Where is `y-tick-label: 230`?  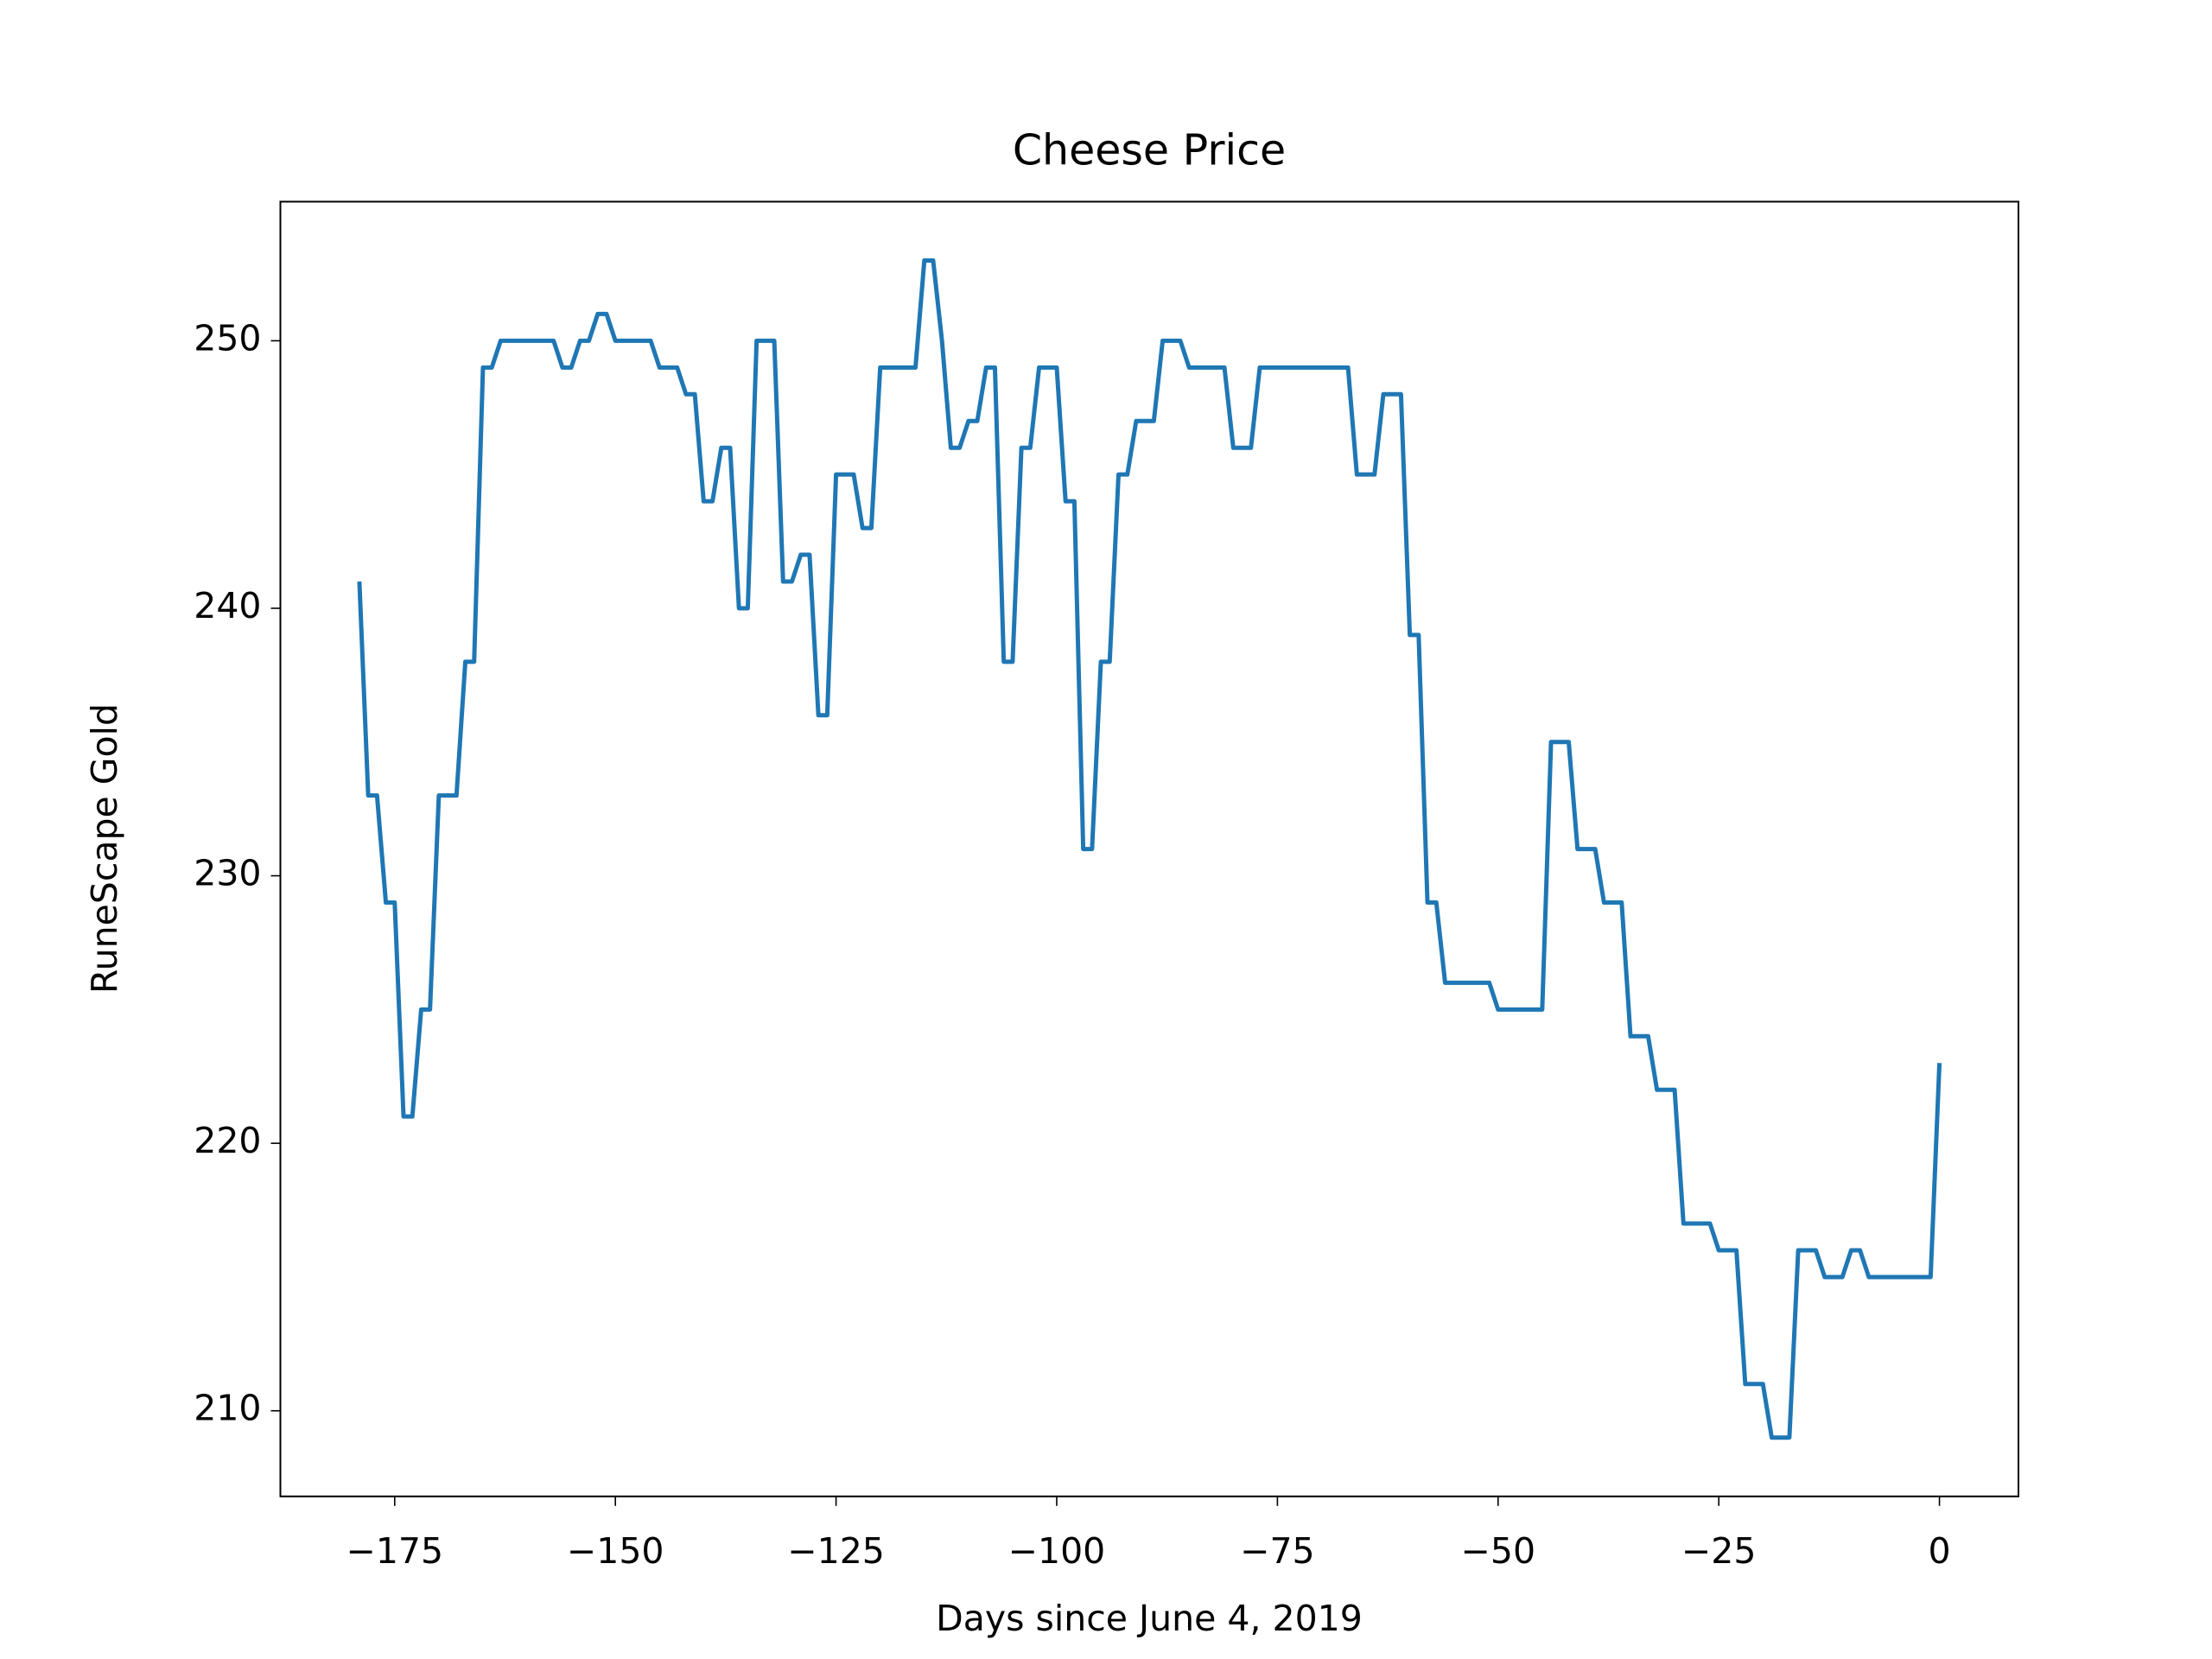 y-tick-label: 230 is located at coordinates (227, 873).